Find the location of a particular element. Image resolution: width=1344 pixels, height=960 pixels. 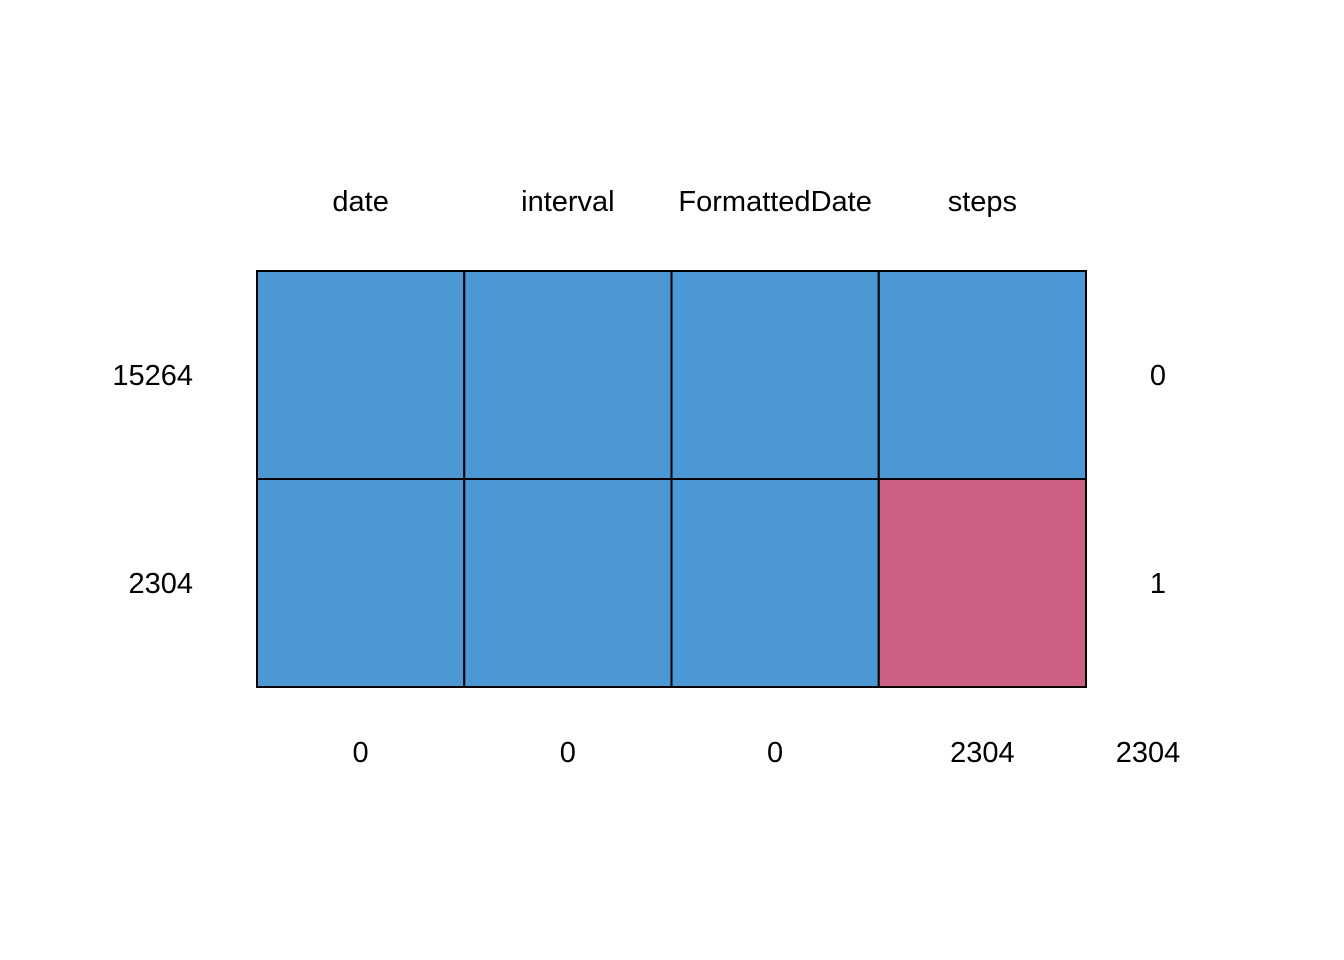

column-total-labels: 0 0 0 2304 is located at coordinates (684, 753).